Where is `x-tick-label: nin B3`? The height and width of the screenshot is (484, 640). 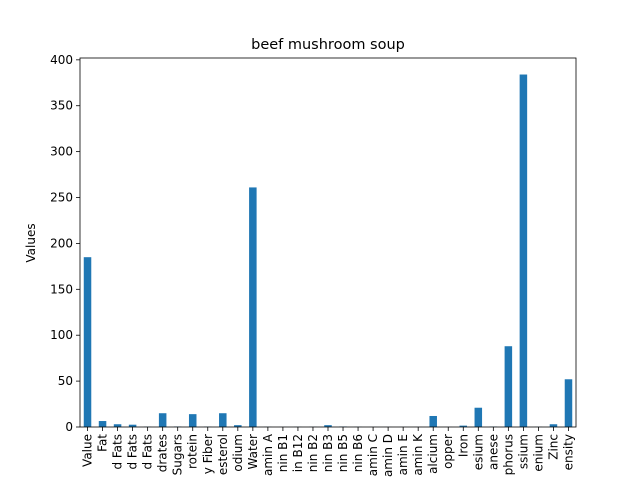 x-tick-label: nin B3 is located at coordinates (328, 453).